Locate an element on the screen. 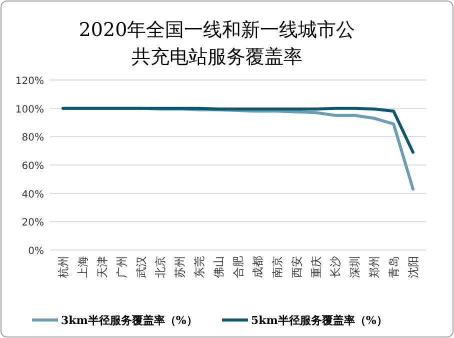 The image size is (454, 338). x-tick-label: 广州 is located at coordinates (121, 267).